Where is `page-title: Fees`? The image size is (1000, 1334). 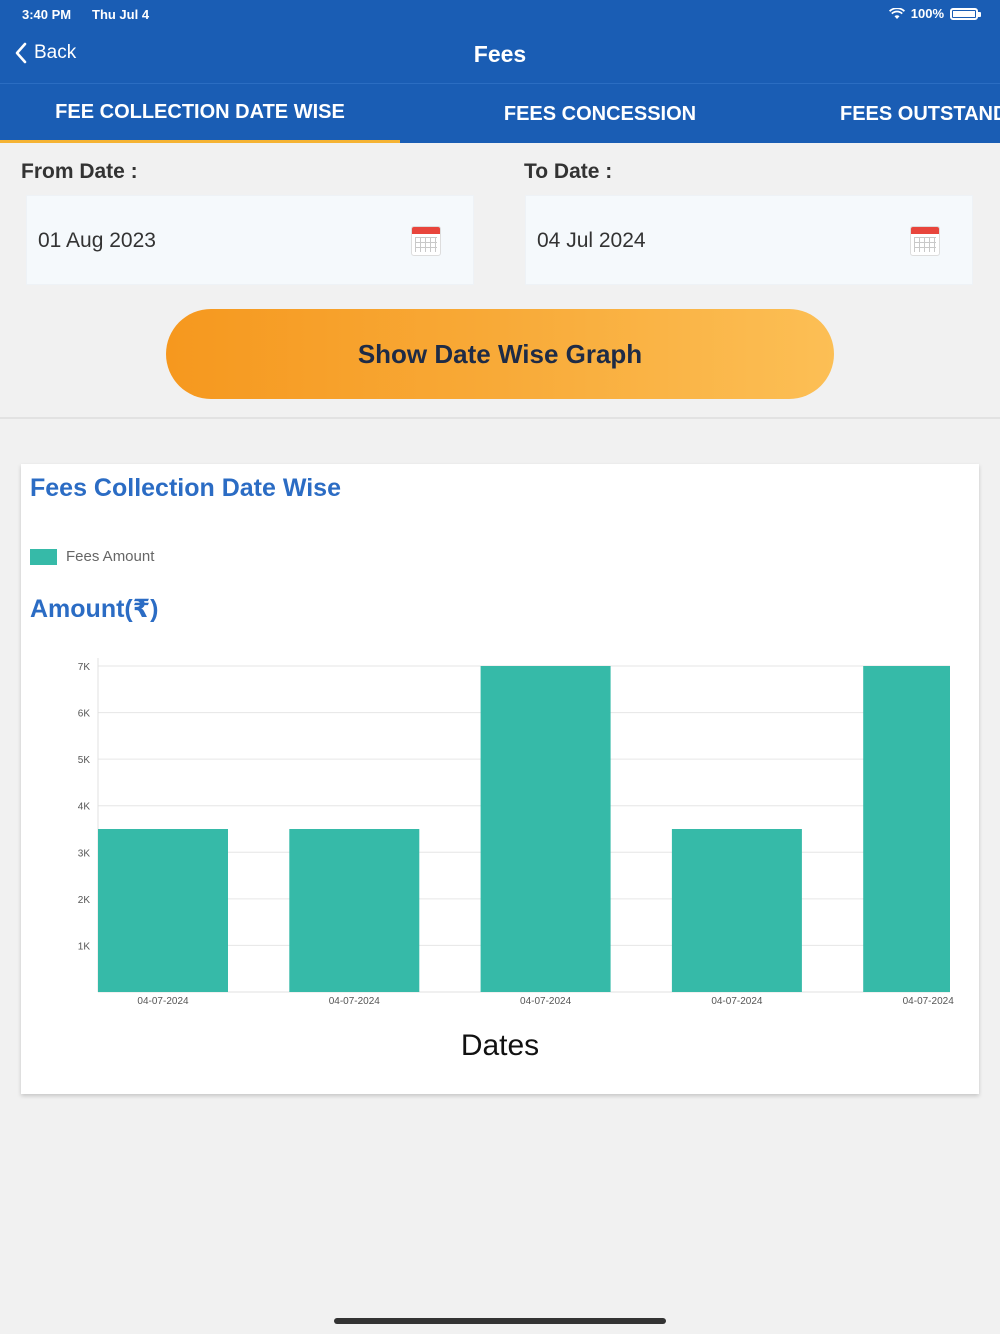 page-title: Fees is located at coordinates (500, 54).